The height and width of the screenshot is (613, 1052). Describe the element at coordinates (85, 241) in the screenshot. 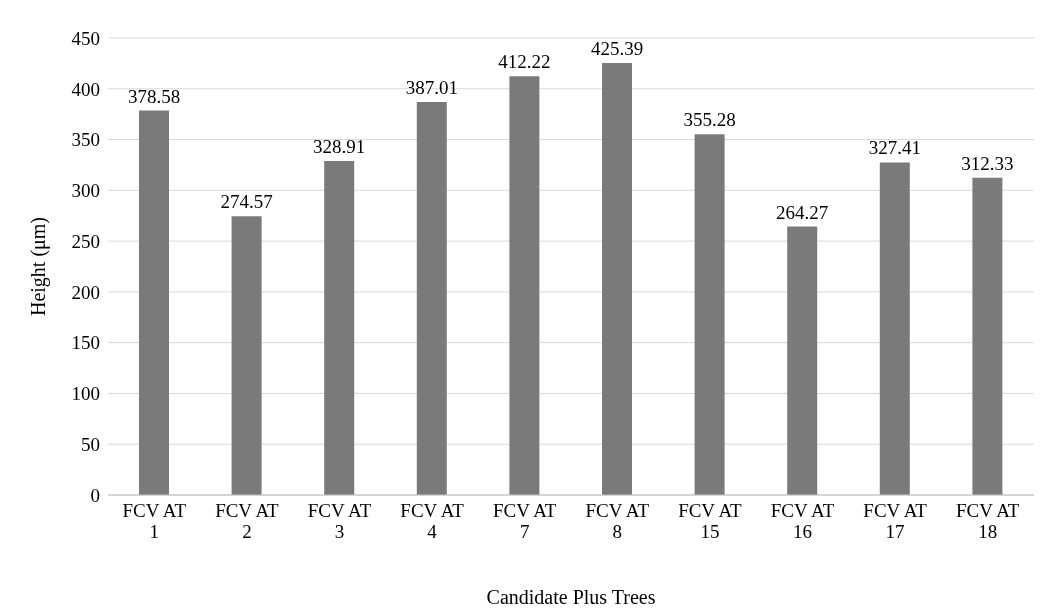

I see `y-tick-label: 250` at that location.